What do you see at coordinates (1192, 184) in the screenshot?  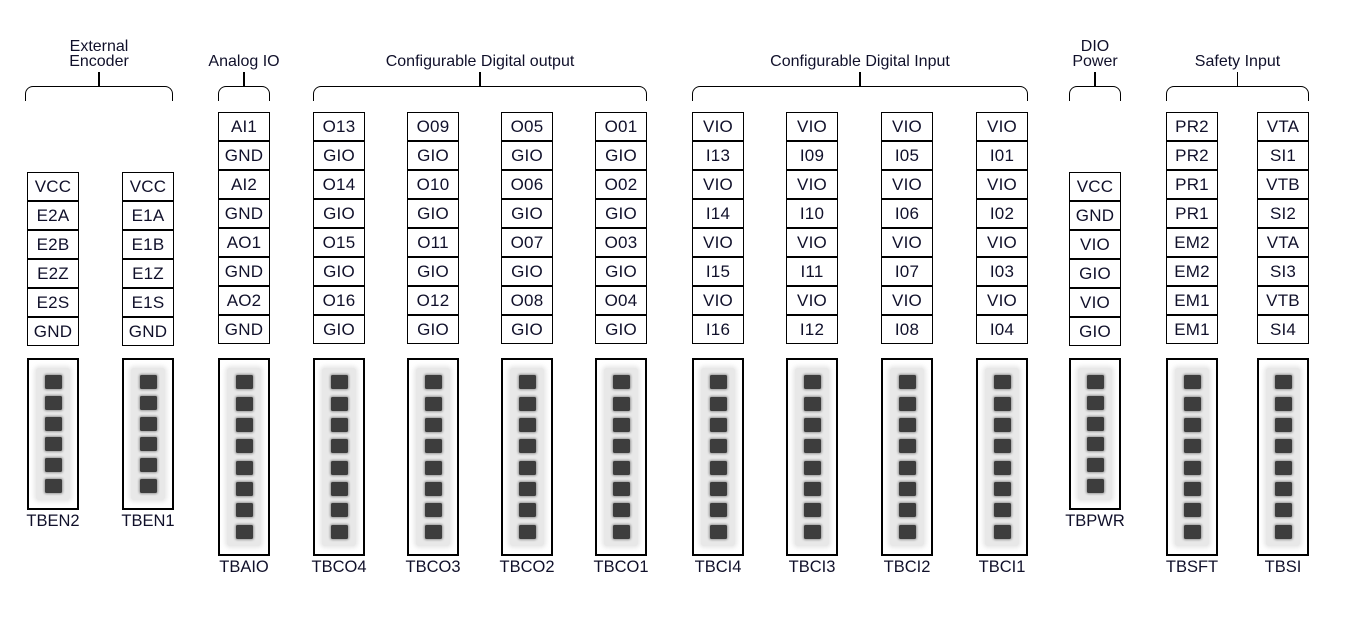 I see `pin-cell: PR1` at bounding box center [1192, 184].